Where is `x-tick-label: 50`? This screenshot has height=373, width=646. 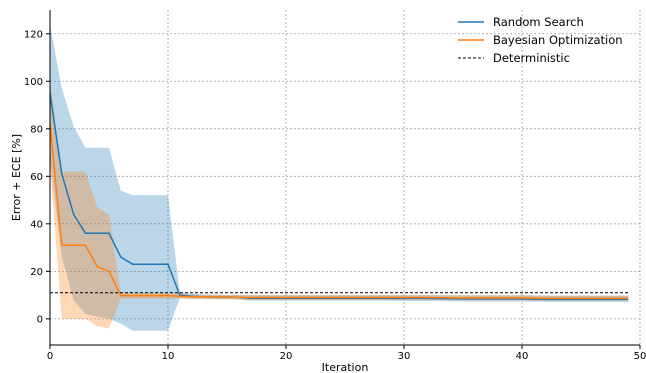 x-tick-label: 50 is located at coordinates (640, 356).